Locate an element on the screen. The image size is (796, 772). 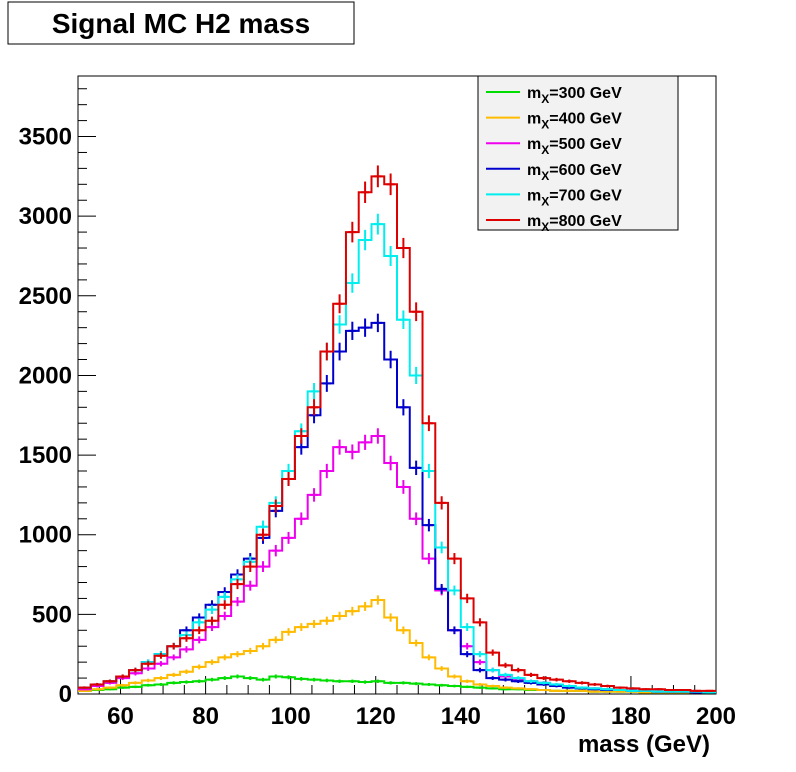
y-axis: 0 500 1000 1500 2000 2500 3000 3500 is located at coordinates (57, 398).